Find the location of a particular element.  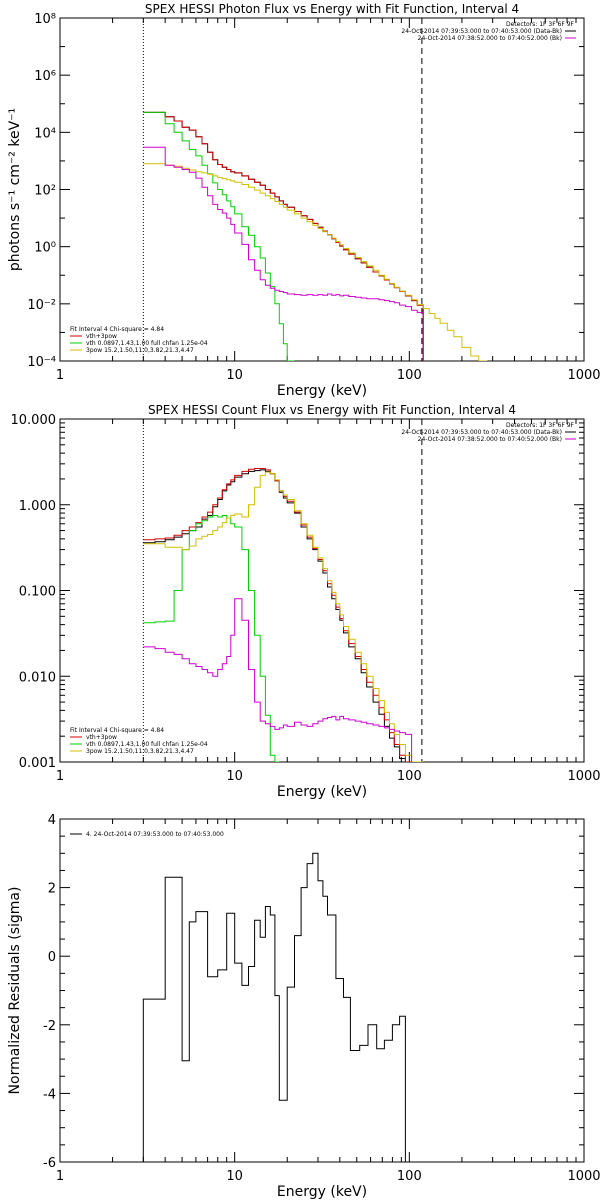

y-tick-label: 0 is located at coordinates (52, 957).